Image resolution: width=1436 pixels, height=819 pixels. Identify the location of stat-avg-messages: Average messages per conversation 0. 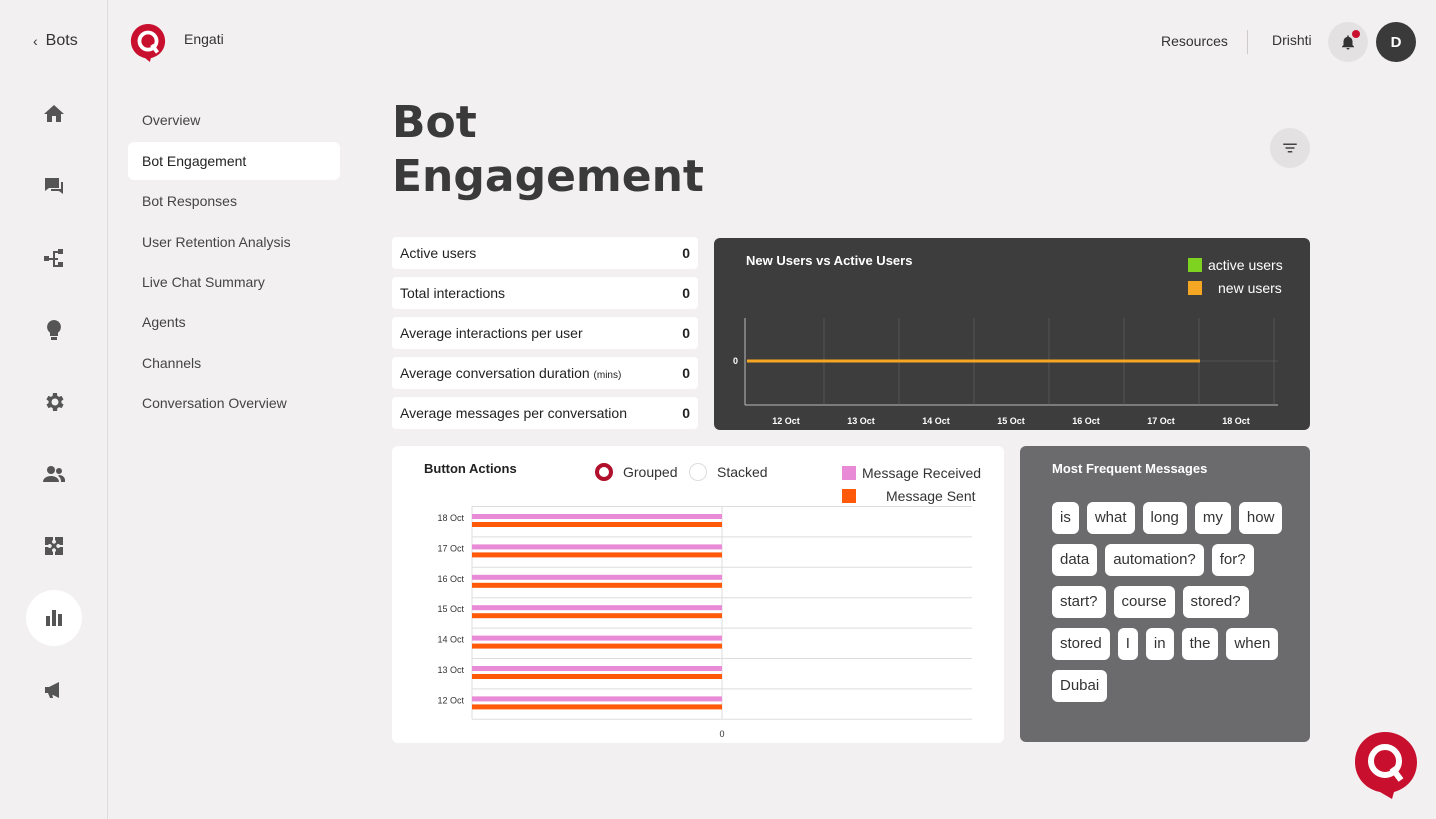
(545, 413).